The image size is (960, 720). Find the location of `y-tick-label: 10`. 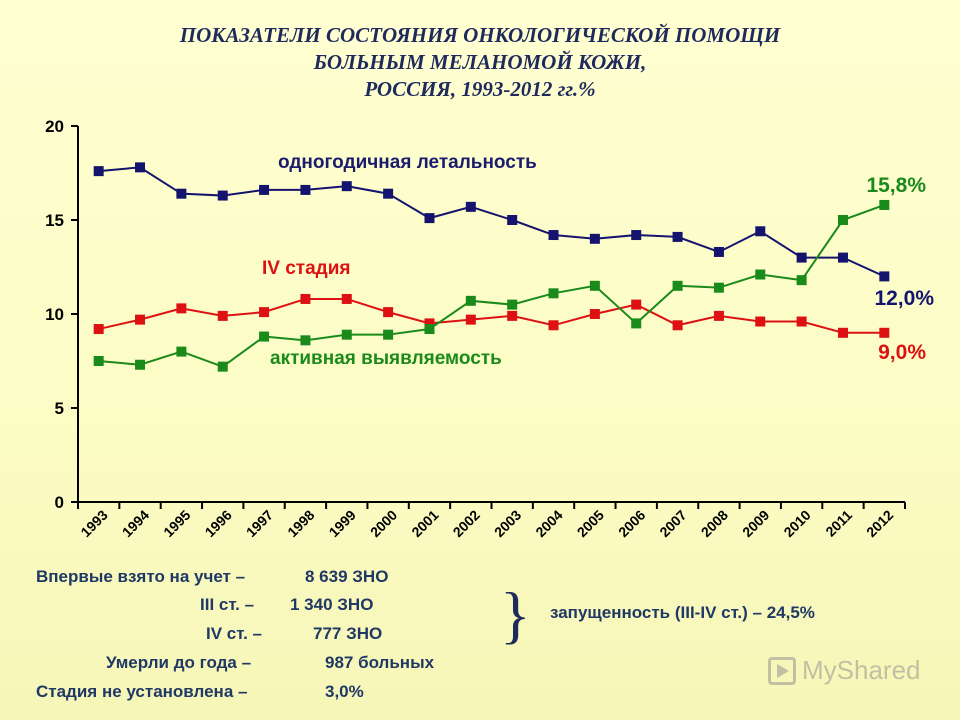

y-tick-label: 10 is located at coordinates (54, 314).